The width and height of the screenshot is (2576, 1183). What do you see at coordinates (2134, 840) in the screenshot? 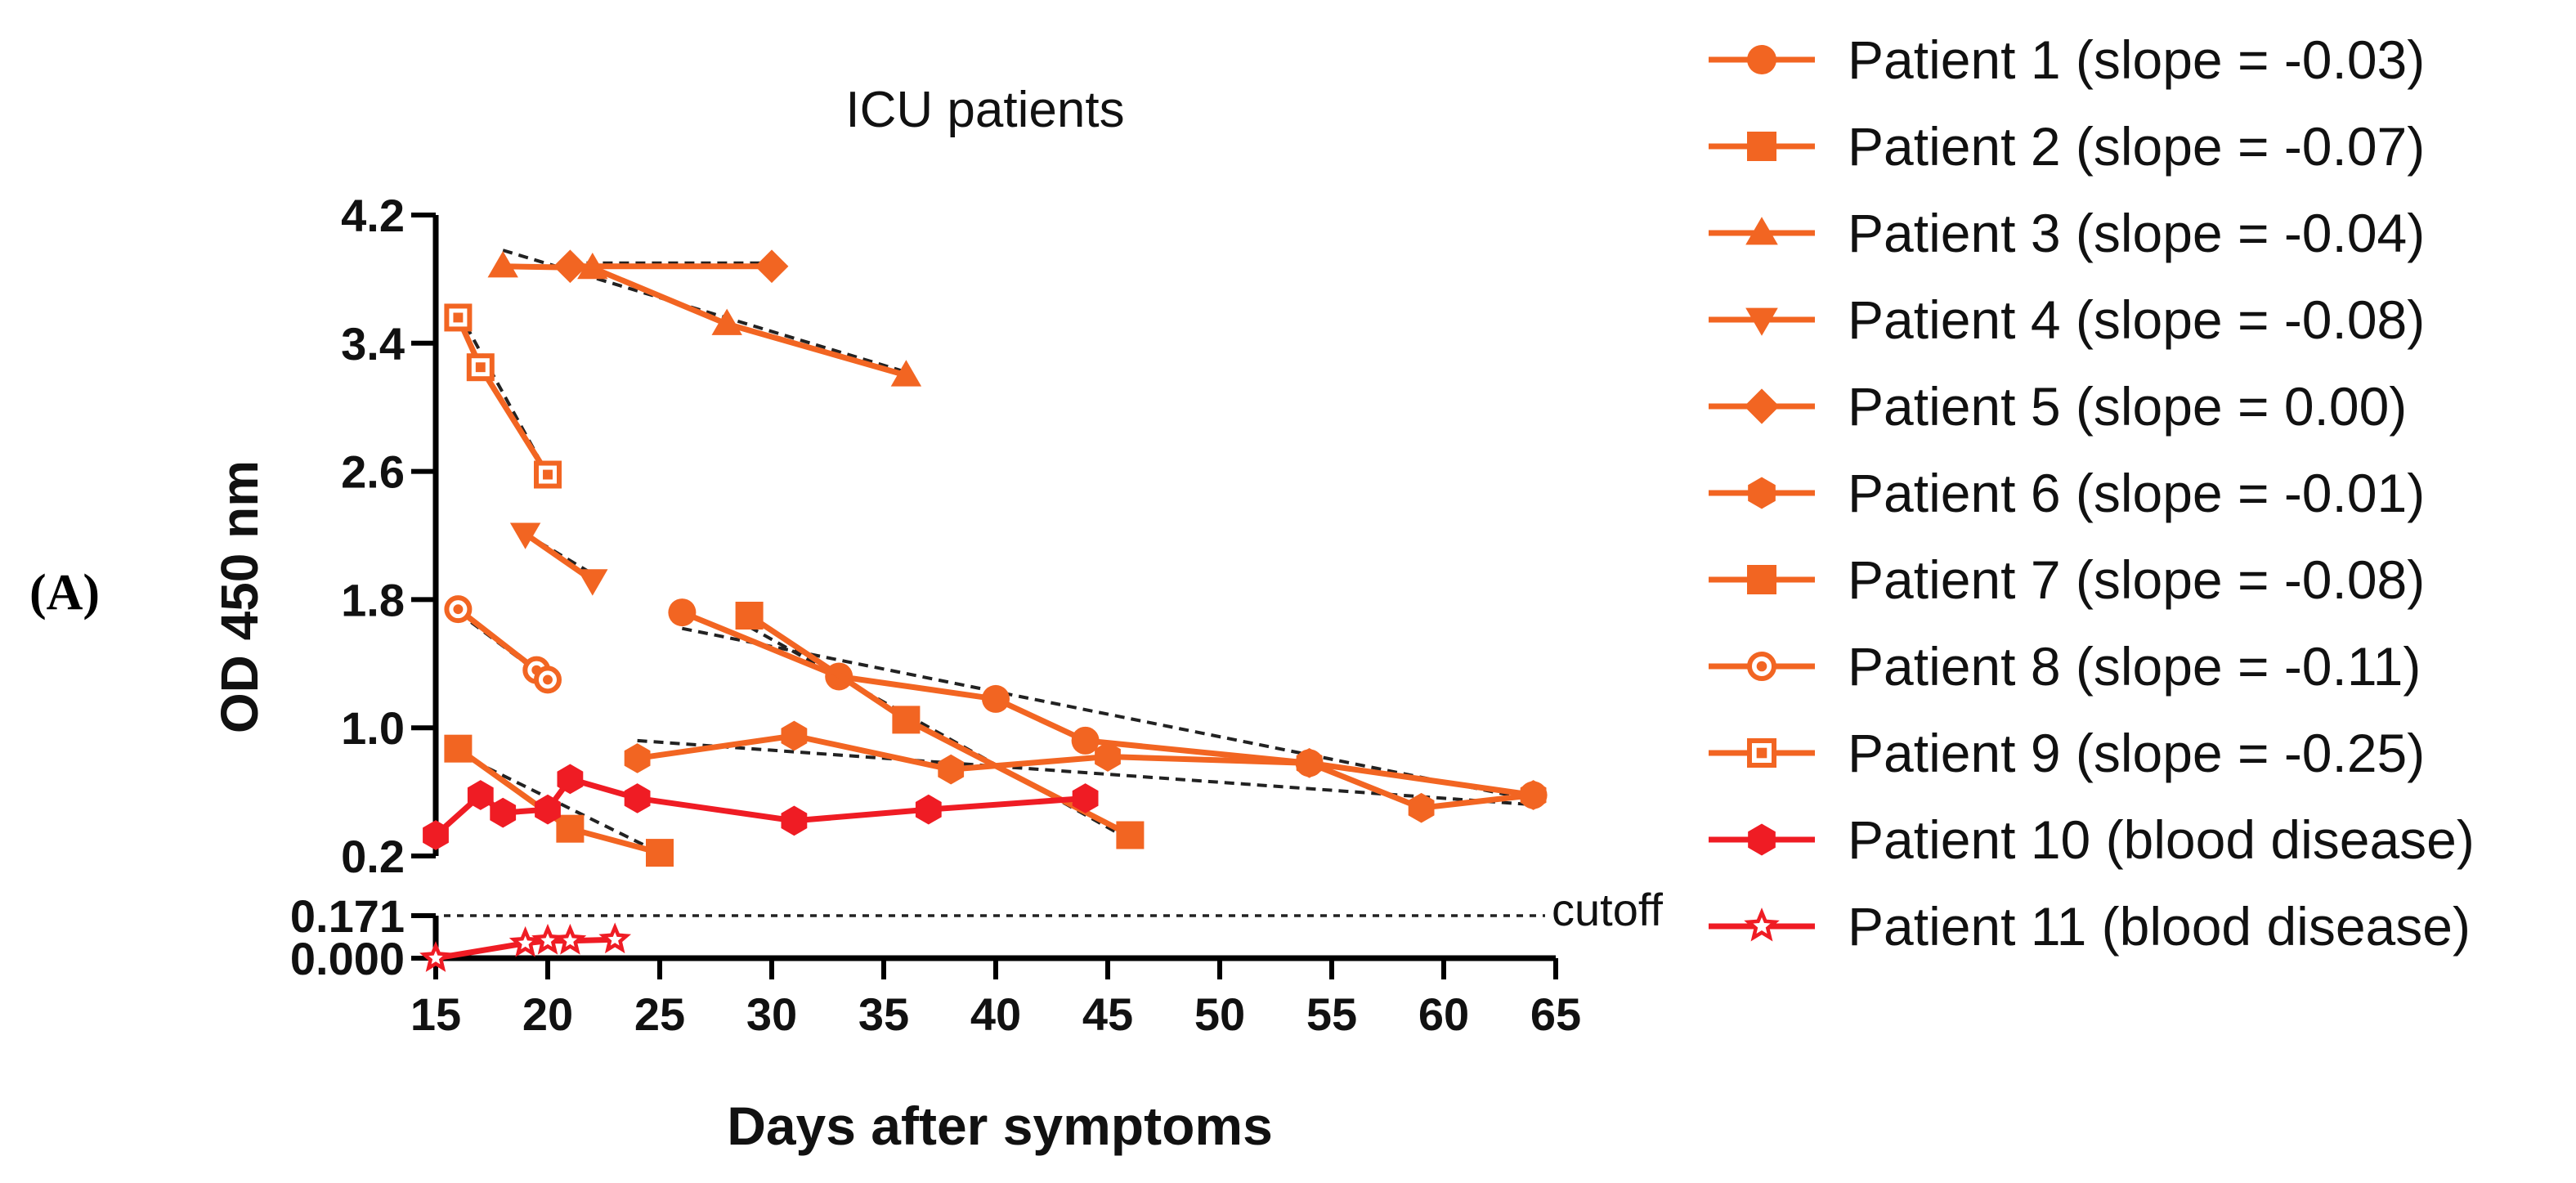
I see `legend-item: Patient 10 (blood disease)` at bounding box center [2134, 840].